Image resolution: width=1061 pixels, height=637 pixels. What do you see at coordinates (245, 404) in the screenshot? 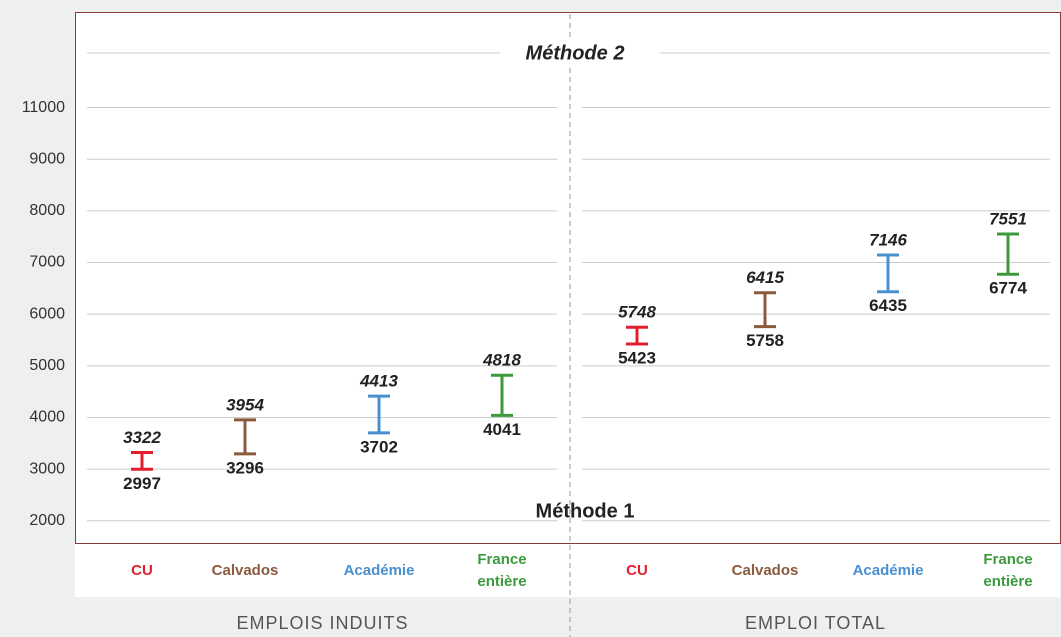
I see `high-label: 3954` at bounding box center [245, 404].